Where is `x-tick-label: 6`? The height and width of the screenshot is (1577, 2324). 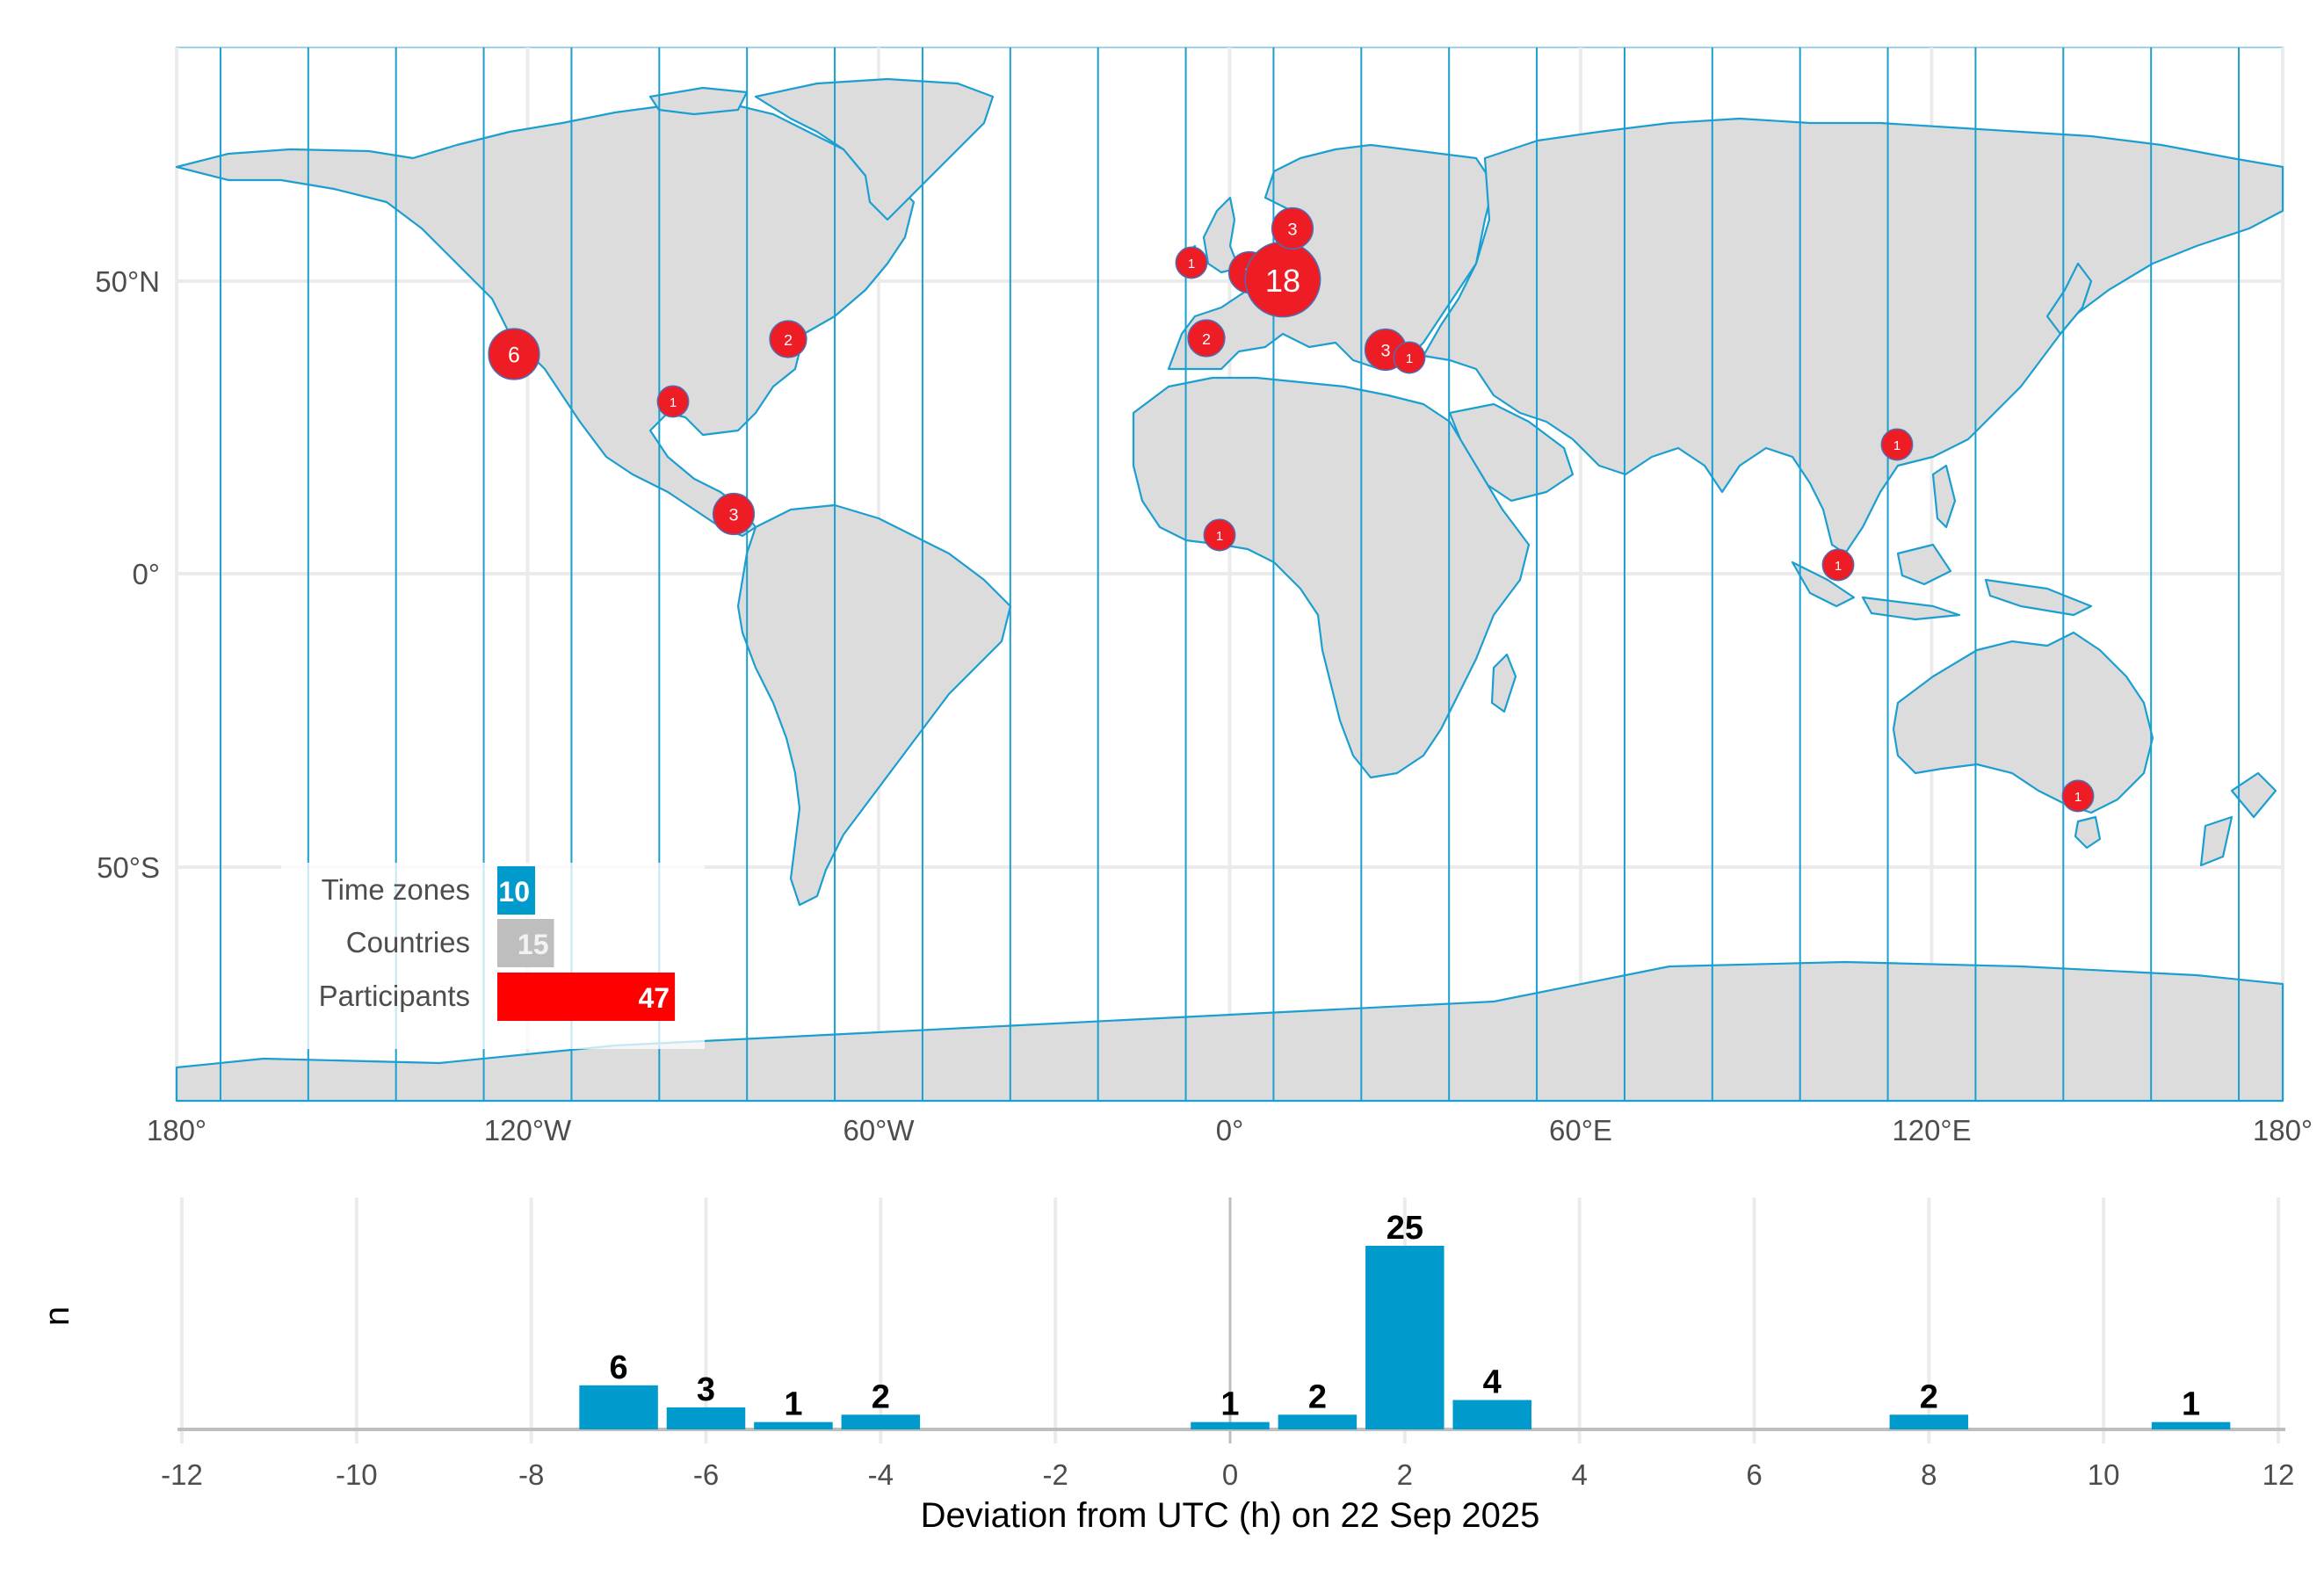 x-tick-label: 6 is located at coordinates (1754, 1474).